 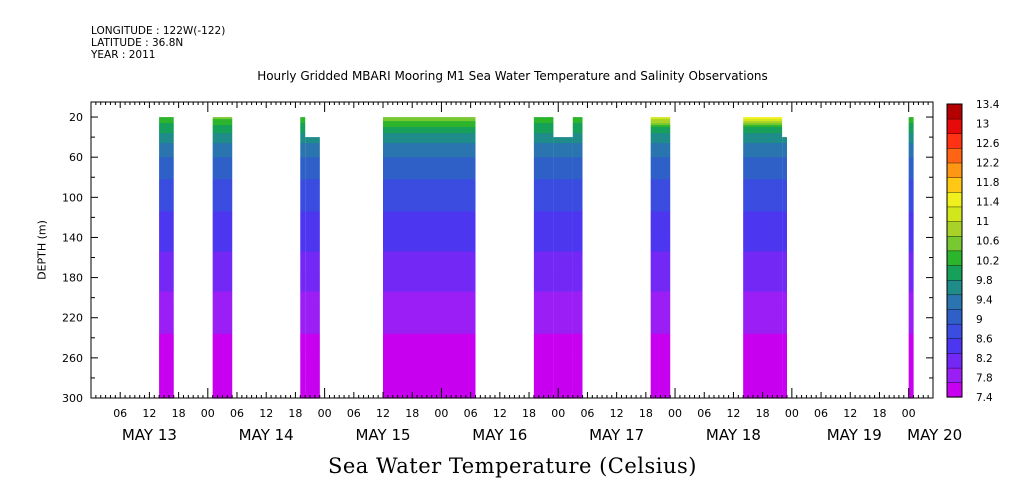 What do you see at coordinates (934, 435) in the screenshot?
I see `x-day-label: MAY 20` at bounding box center [934, 435].